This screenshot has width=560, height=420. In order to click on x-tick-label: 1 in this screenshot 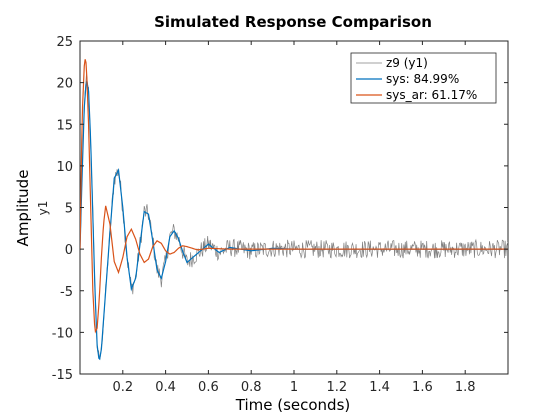, I will do `click(294, 387)`.